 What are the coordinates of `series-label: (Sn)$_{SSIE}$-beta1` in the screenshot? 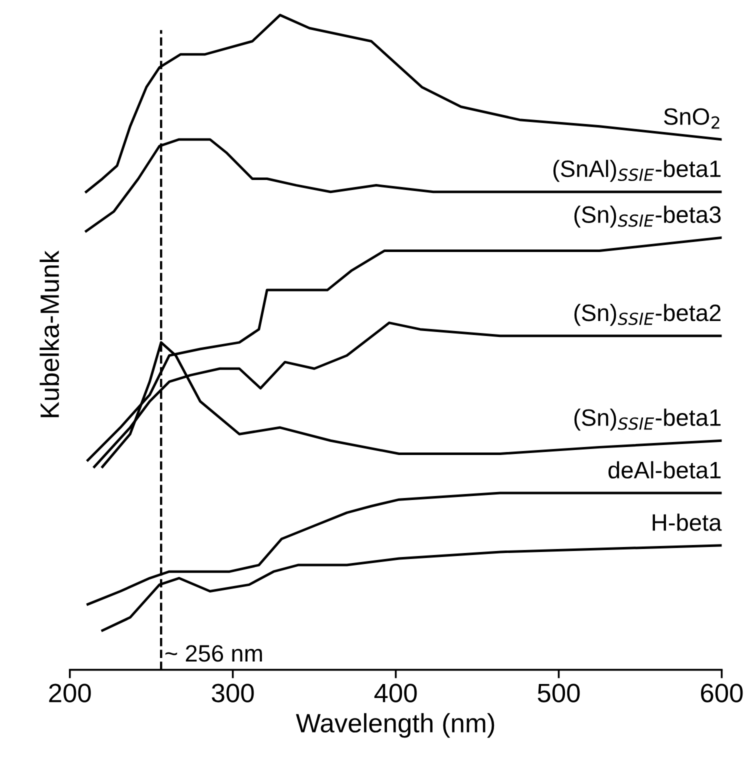 It's located at (647, 419).